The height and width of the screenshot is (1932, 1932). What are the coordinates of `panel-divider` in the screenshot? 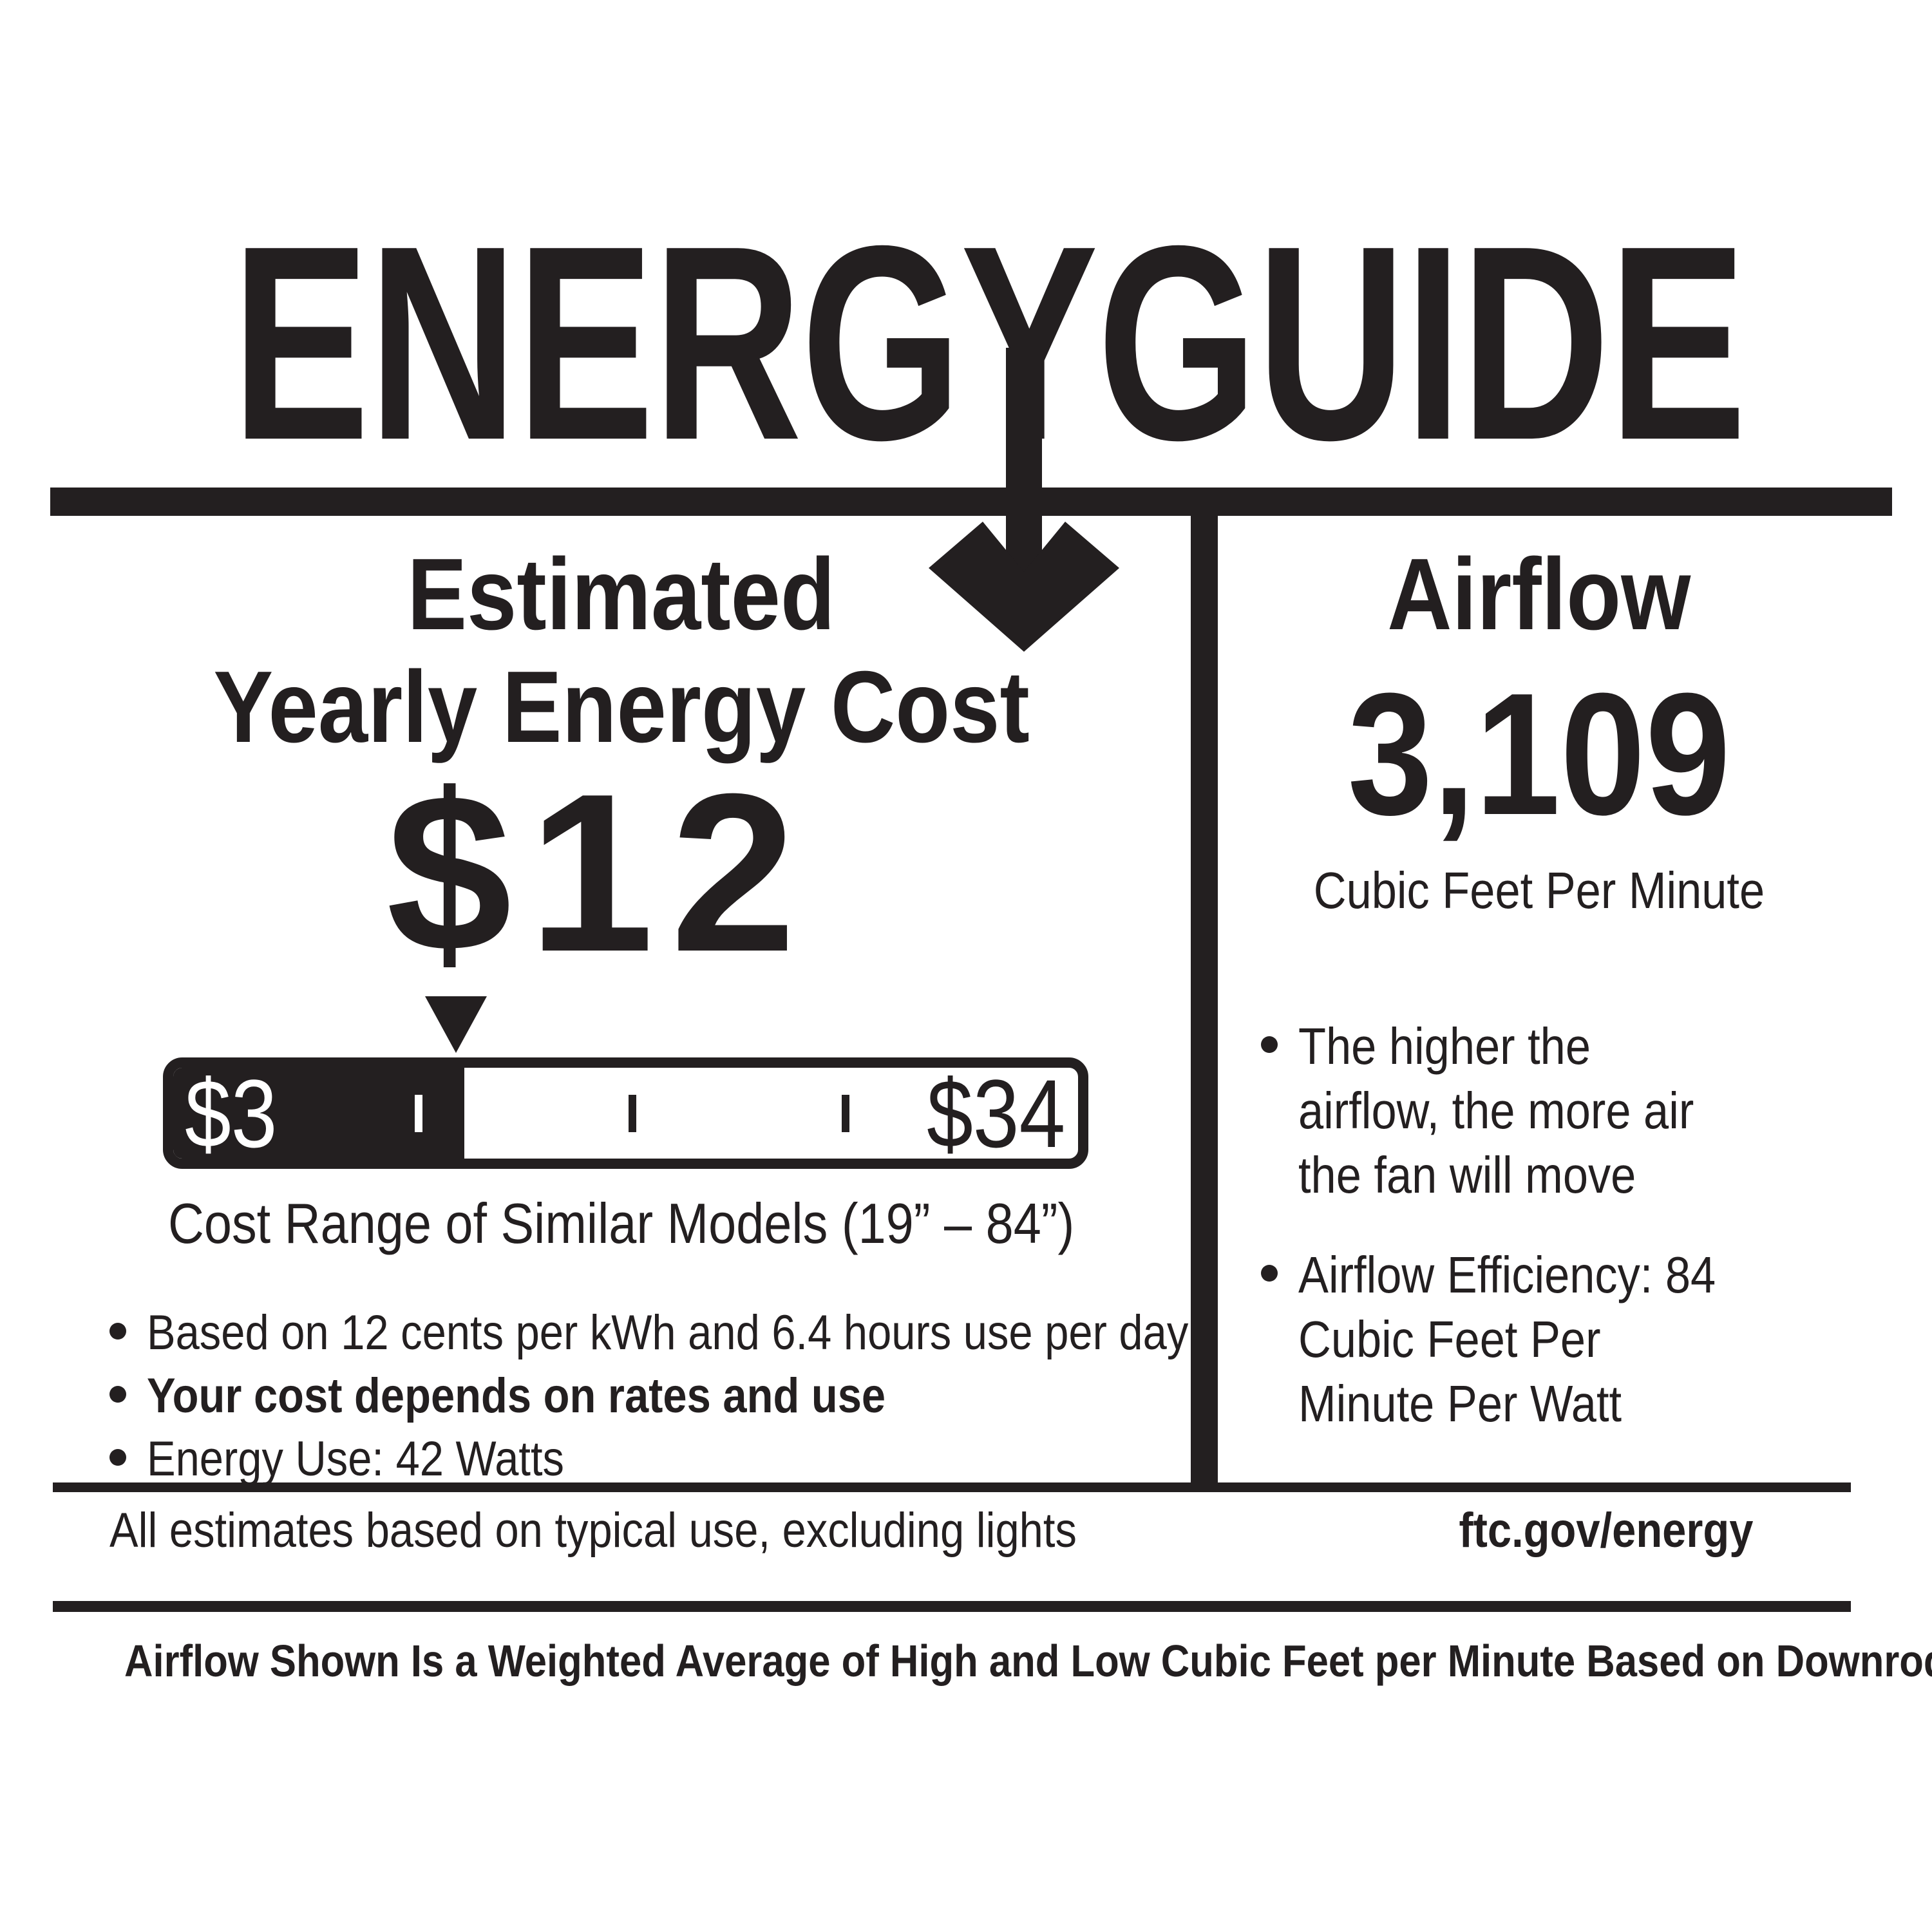 It's located at (1204, 999).